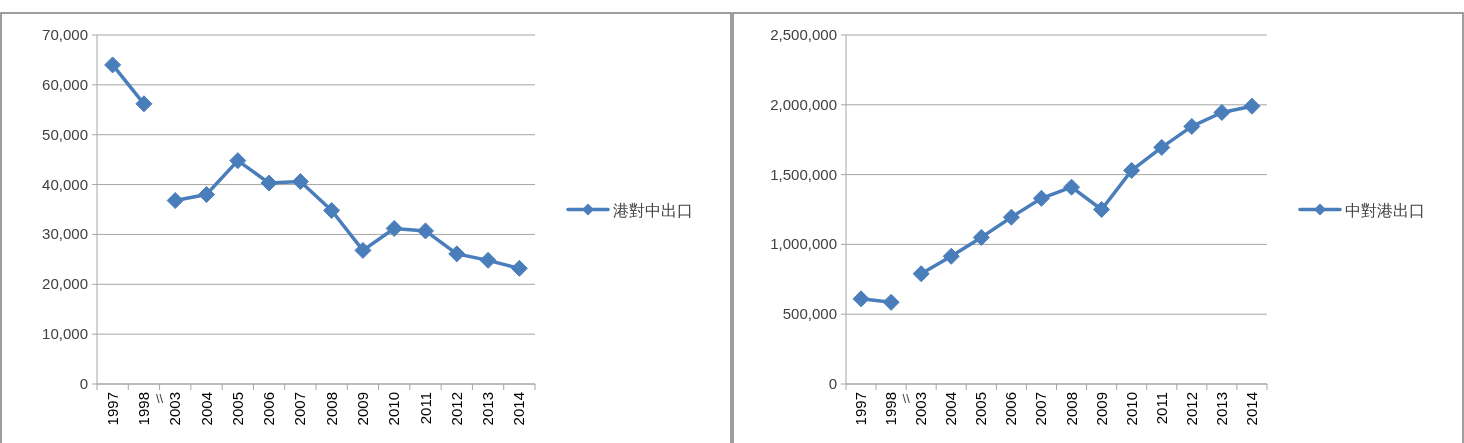 This screenshot has width=1464, height=443. What do you see at coordinates (803, 34) in the screenshot?
I see `y-tick-label: 2,500,000` at bounding box center [803, 34].